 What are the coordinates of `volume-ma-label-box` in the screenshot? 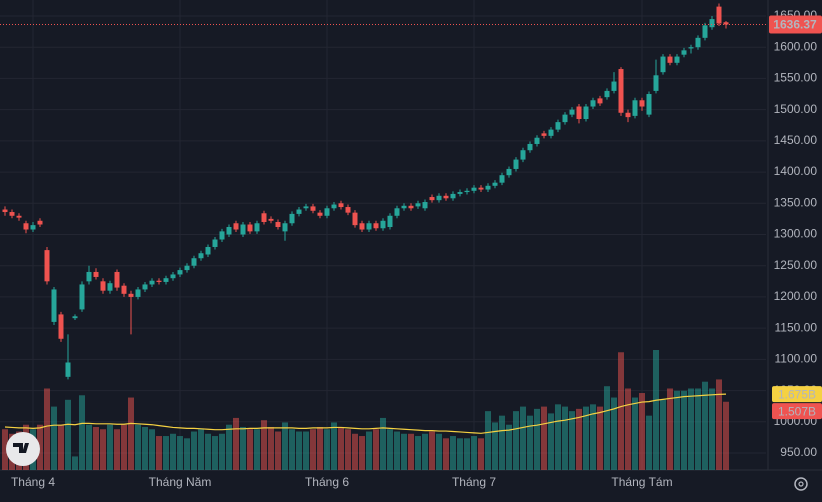 It's located at (797, 394).